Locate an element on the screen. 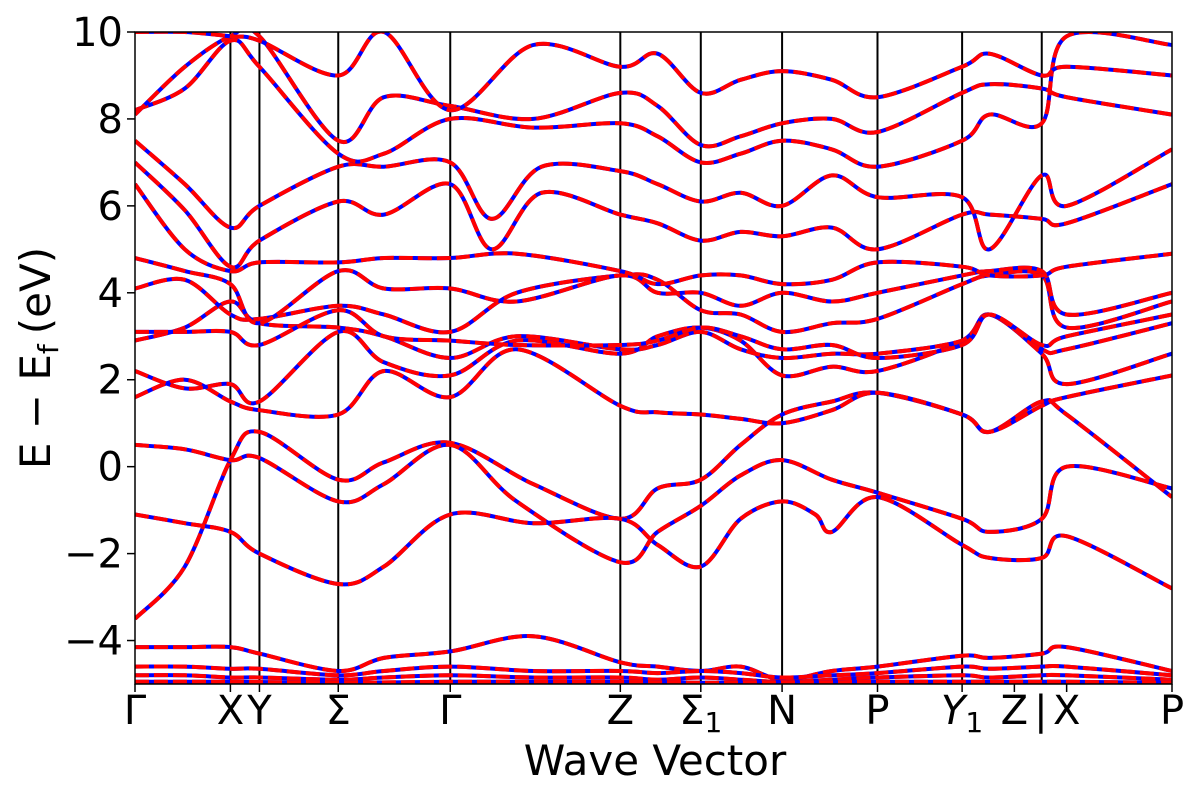 This screenshot has width=1200, height=800. x-tick-label-8: P is located at coordinates (877, 711).